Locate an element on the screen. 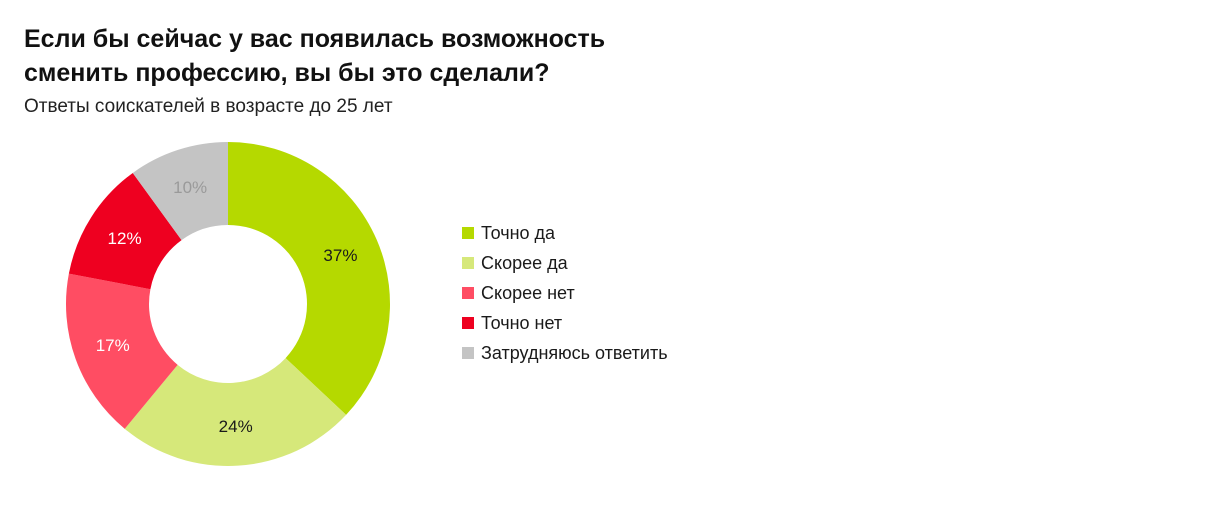 This screenshot has width=1217, height=515. legend-item-2: Скорее да is located at coordinates (565, 263).